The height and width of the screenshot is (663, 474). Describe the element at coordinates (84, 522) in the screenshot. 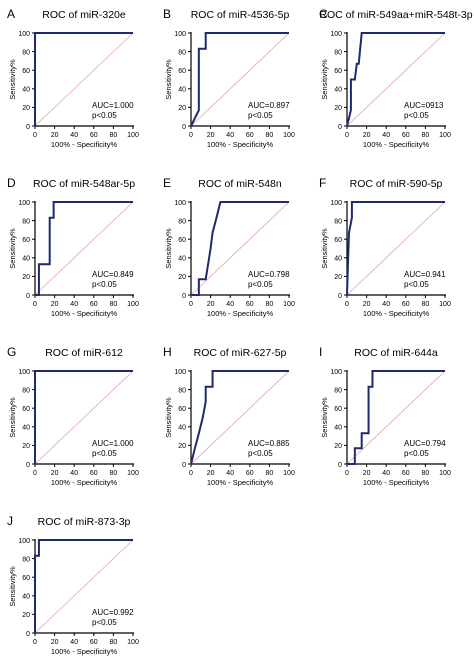

I see `panel-title: ROC of miR-873-3p` at that location.